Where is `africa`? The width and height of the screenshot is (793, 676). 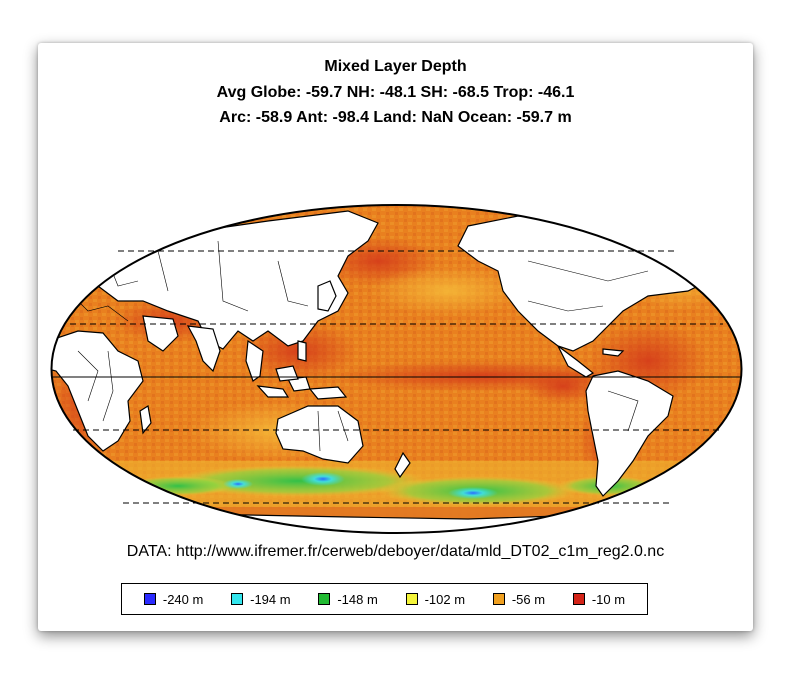
africa is located at coordinates (97, 391).